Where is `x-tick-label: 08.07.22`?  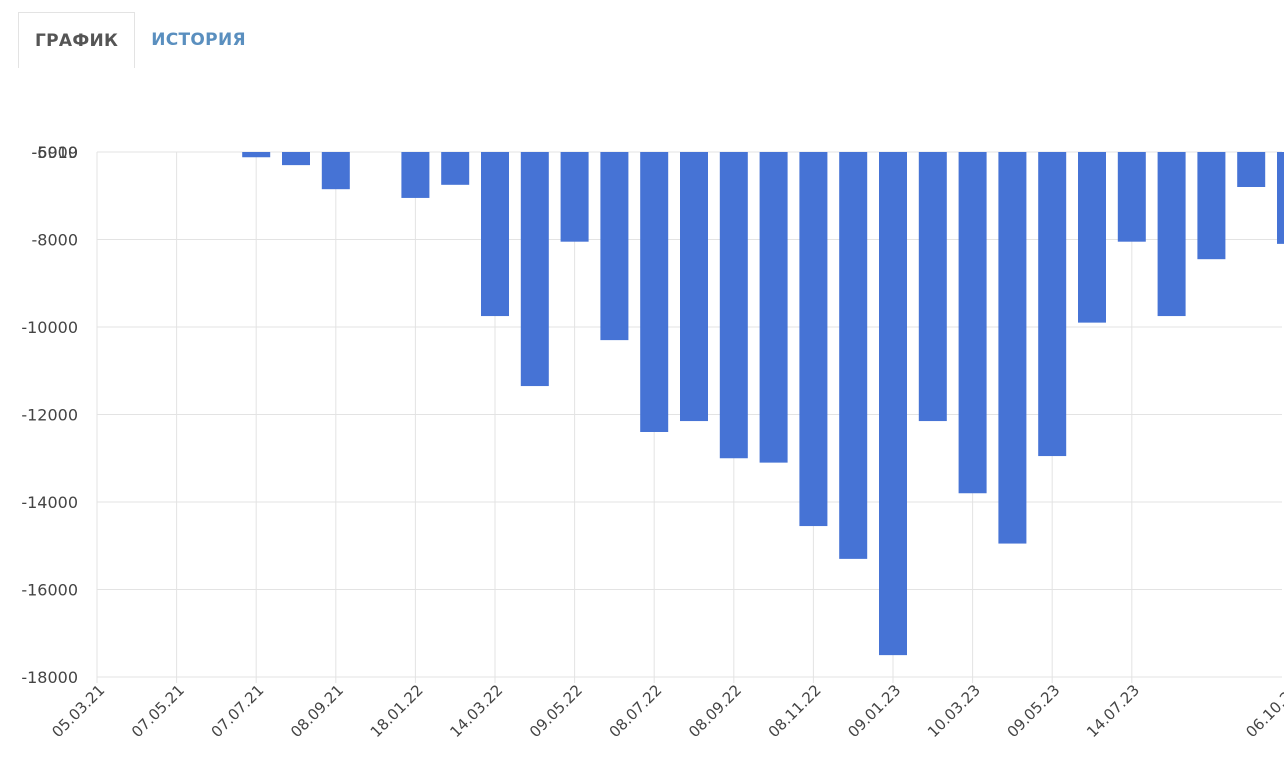 x-tick-label: 08.07.22 is located at coordinates (636, 711).